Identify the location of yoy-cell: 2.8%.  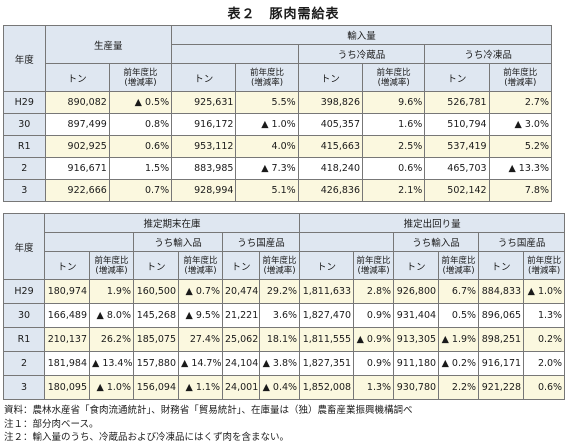
(374, 291).